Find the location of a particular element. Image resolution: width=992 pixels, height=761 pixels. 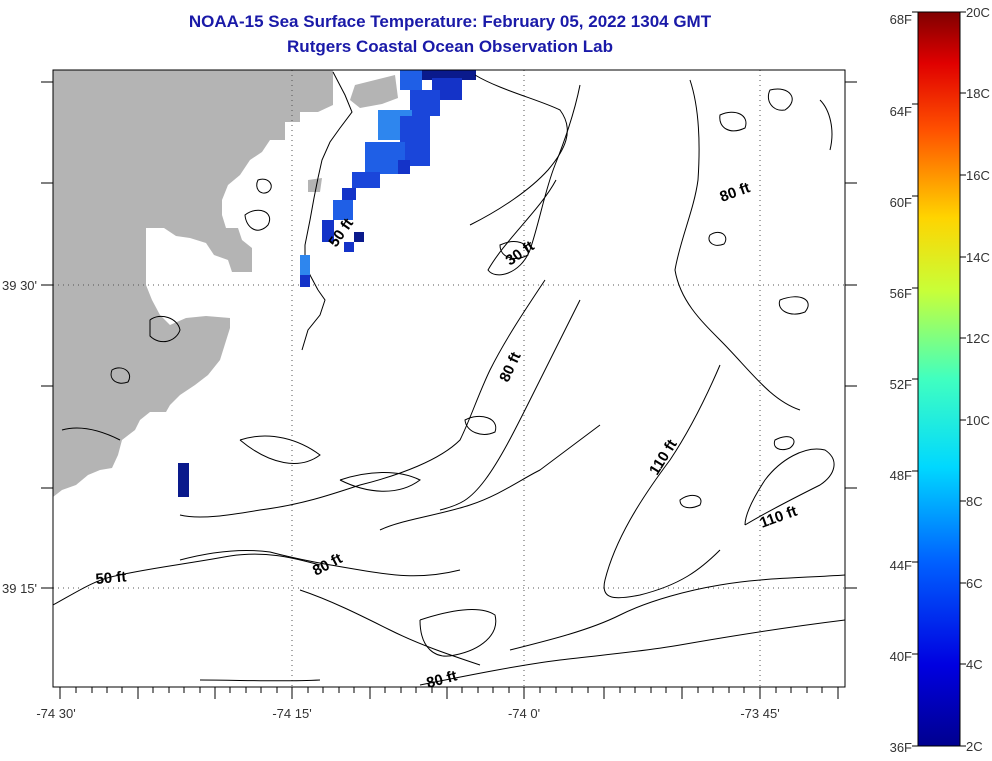

colorbar-c-label: 18C is located at coordinates (978, 93).